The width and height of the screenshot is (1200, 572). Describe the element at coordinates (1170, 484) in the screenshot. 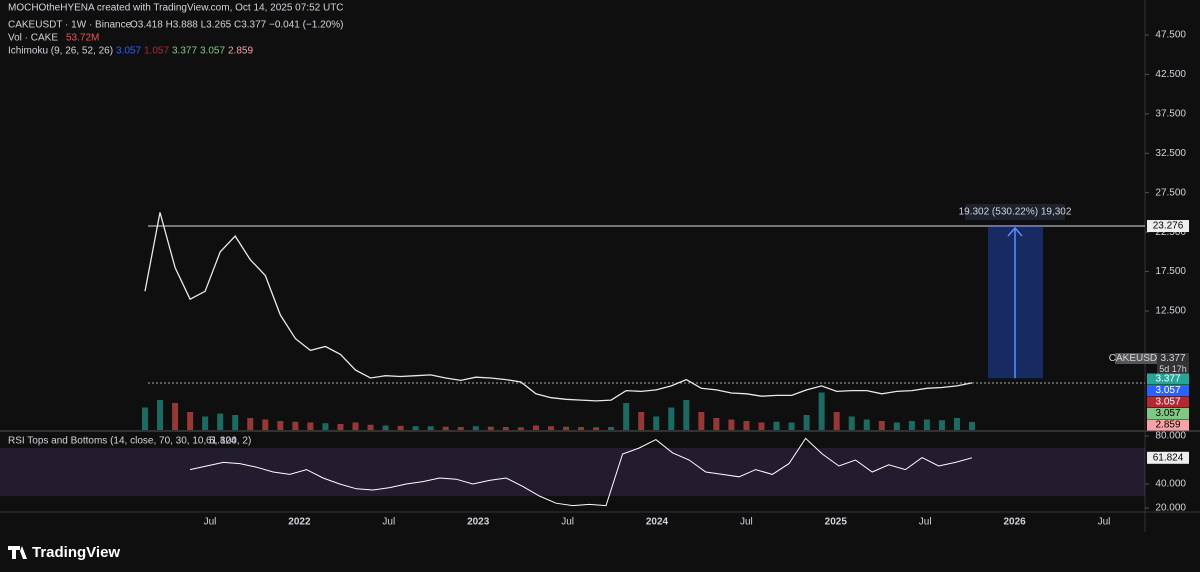

I see `y-tick-label: 40.000` at that location.